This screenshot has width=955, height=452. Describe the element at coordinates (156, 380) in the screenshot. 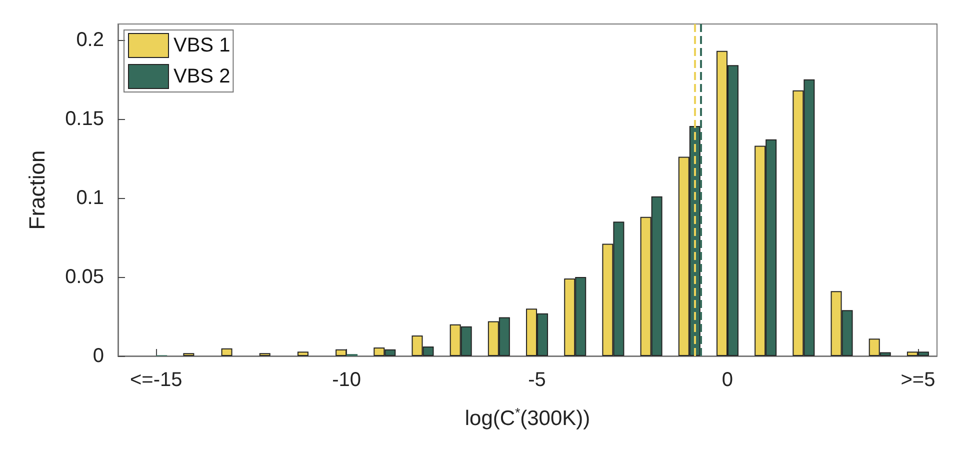

I see `x-tick-label: <=-15` at that location.